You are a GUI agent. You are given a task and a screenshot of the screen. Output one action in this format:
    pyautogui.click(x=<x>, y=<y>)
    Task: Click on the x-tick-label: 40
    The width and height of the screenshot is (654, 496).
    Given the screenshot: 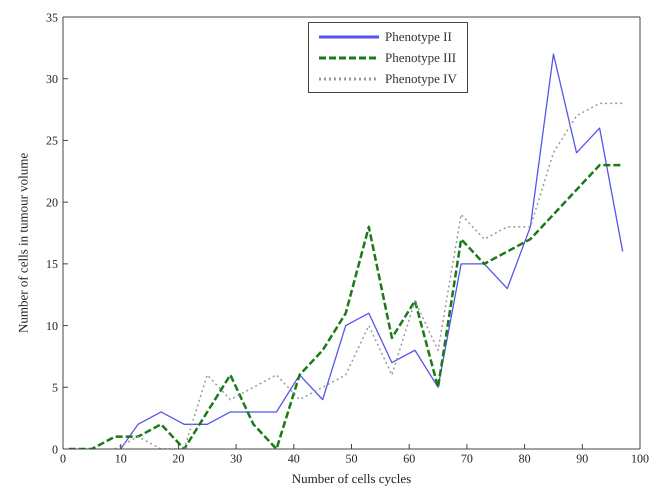 What is the action you would take?
    pyautogui.click(x=294, y=459)
    